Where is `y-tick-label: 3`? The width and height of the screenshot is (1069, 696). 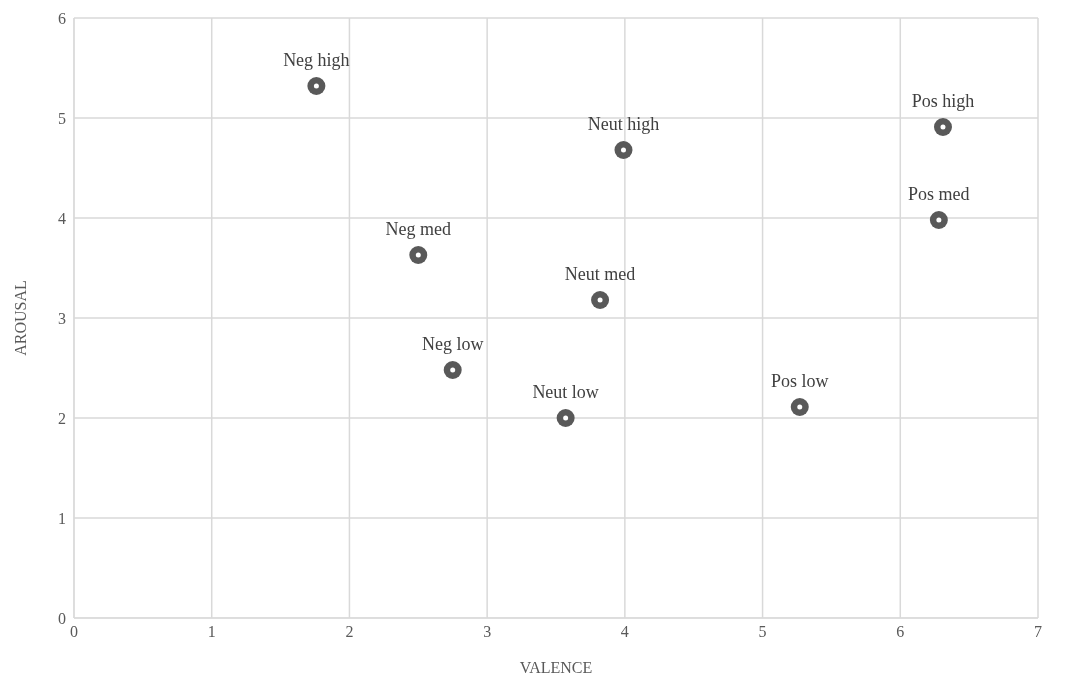
y-tick-label: 3 is located at coordinates (62, 318).